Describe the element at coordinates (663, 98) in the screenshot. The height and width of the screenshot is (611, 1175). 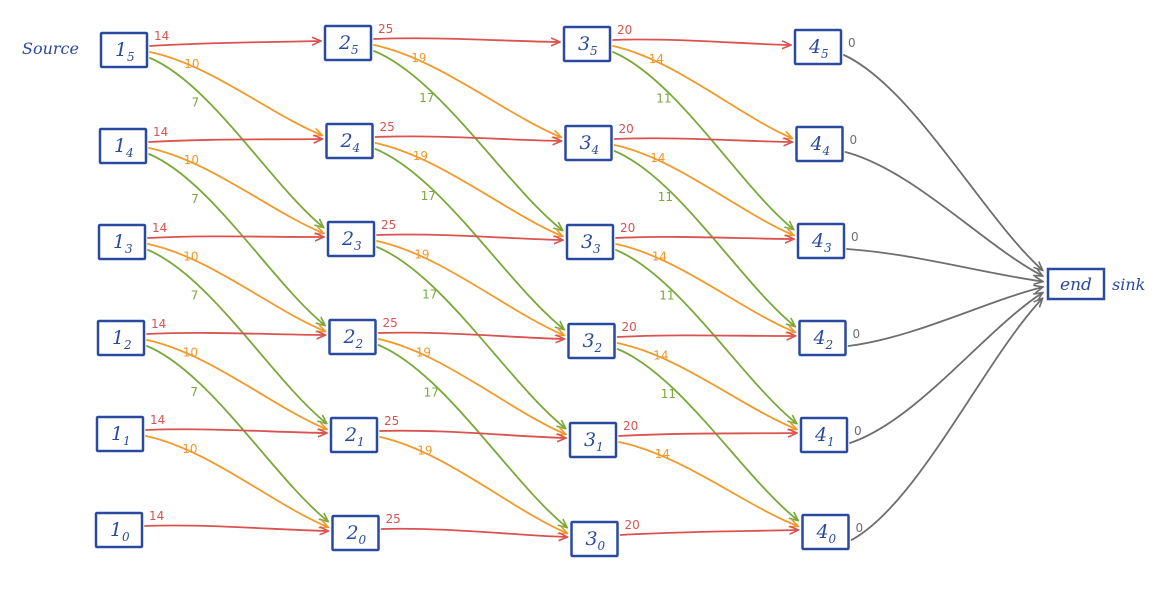
I see `edge-weight-3_5-to-4_3: 11` at that location.